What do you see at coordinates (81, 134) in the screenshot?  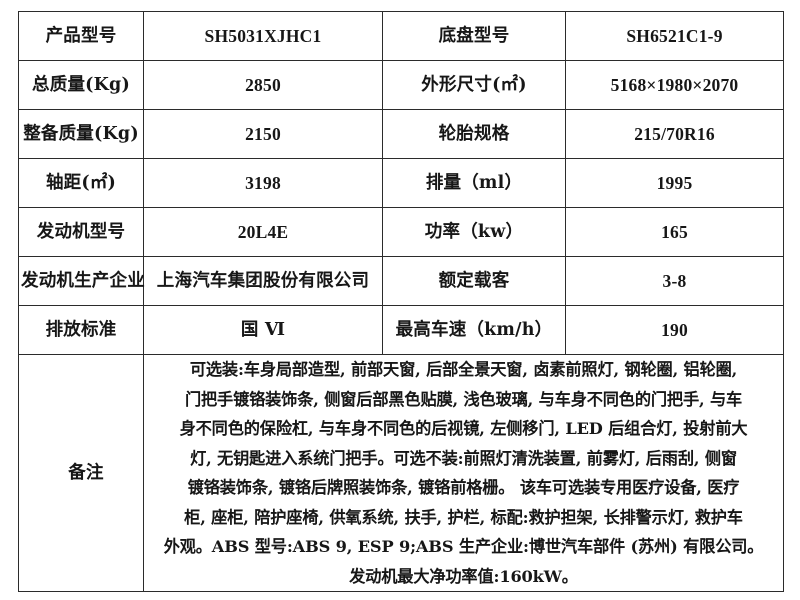 I see `row-label-curb-mass: 整备质量(Kg)` at bounding box center [81, 134].